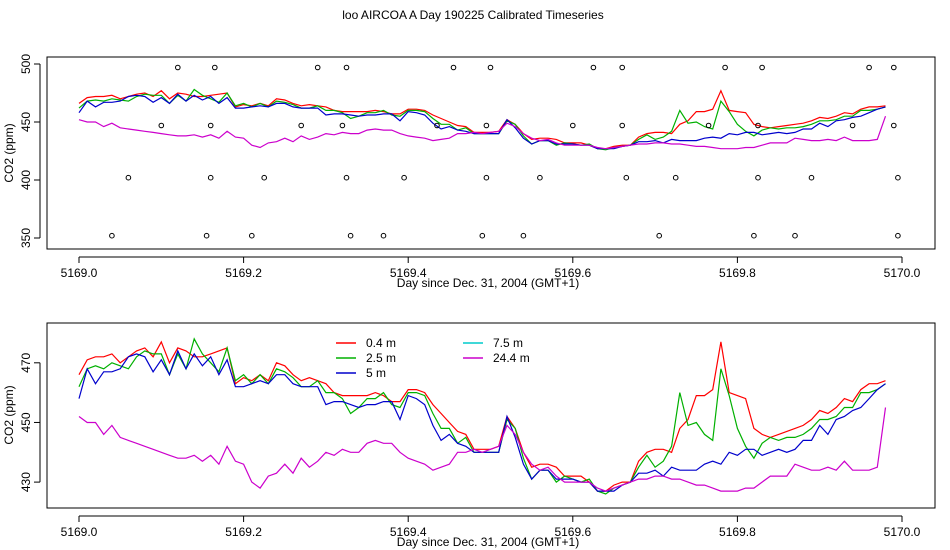 The image size is (950, 550). I want to click on x-tick-label-bottom: 5169.8, so click(737, 532).